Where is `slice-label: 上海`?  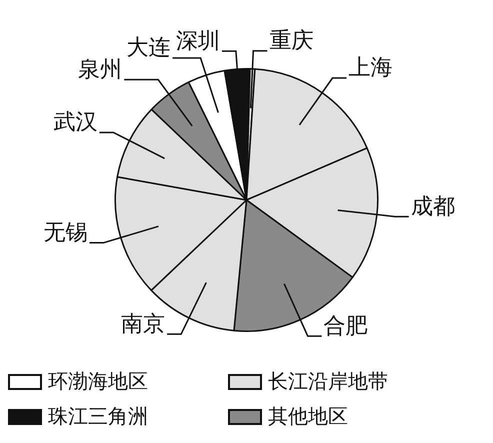
slice-label: 上海 is located at coordinates (370, 68).